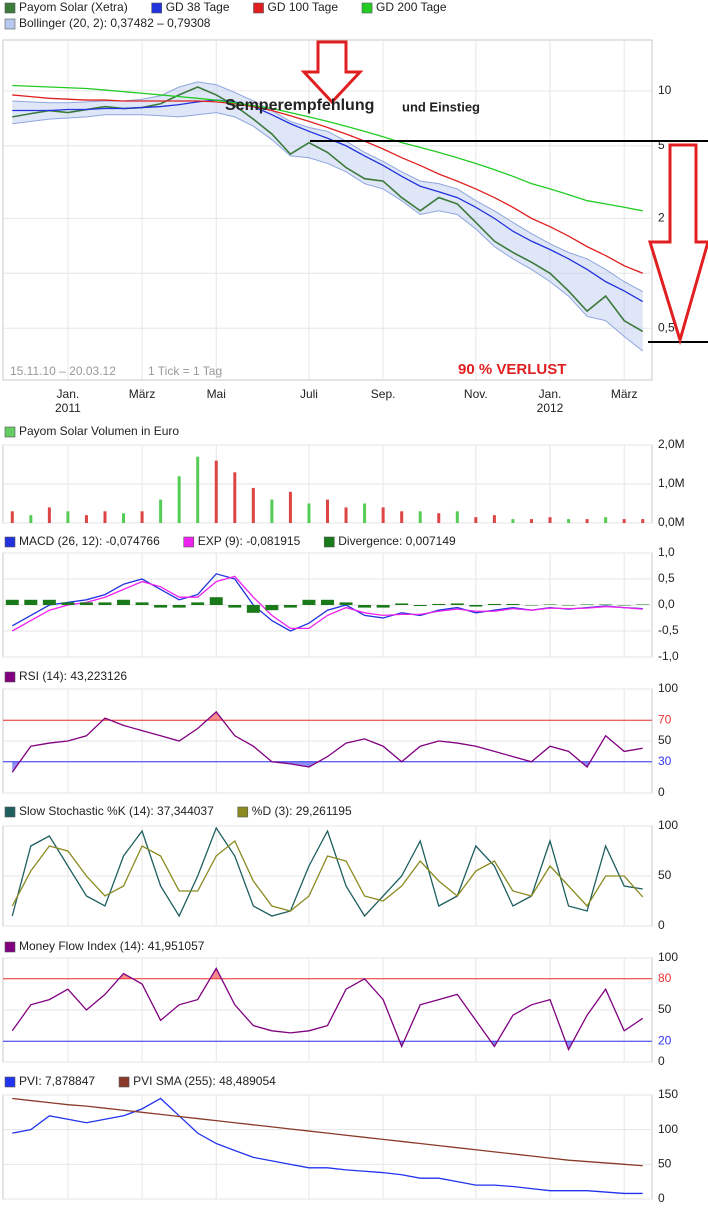 Image resolution: width=708 pixels, height=1209 pixels. Describe the element at coordinates (204, 1081) in the screenshot. I see `legend-label: PVI SMA (255): 48,489054` at that location.